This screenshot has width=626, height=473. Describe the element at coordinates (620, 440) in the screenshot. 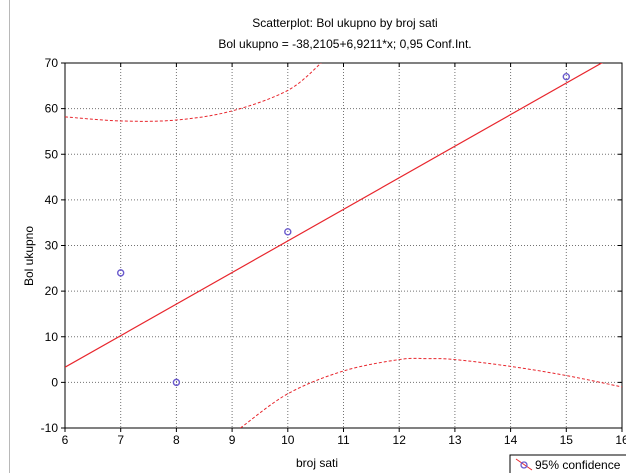

I see `x-tick-label: 16` at that location.